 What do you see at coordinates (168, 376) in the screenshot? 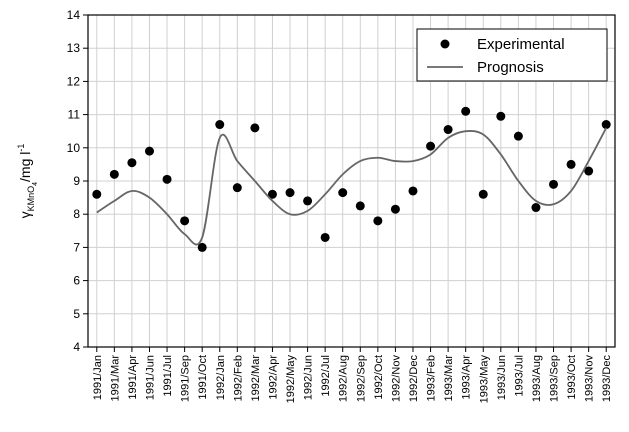
I see `x-tick-label: 1991/Jul` at bounding box center [168, 376].